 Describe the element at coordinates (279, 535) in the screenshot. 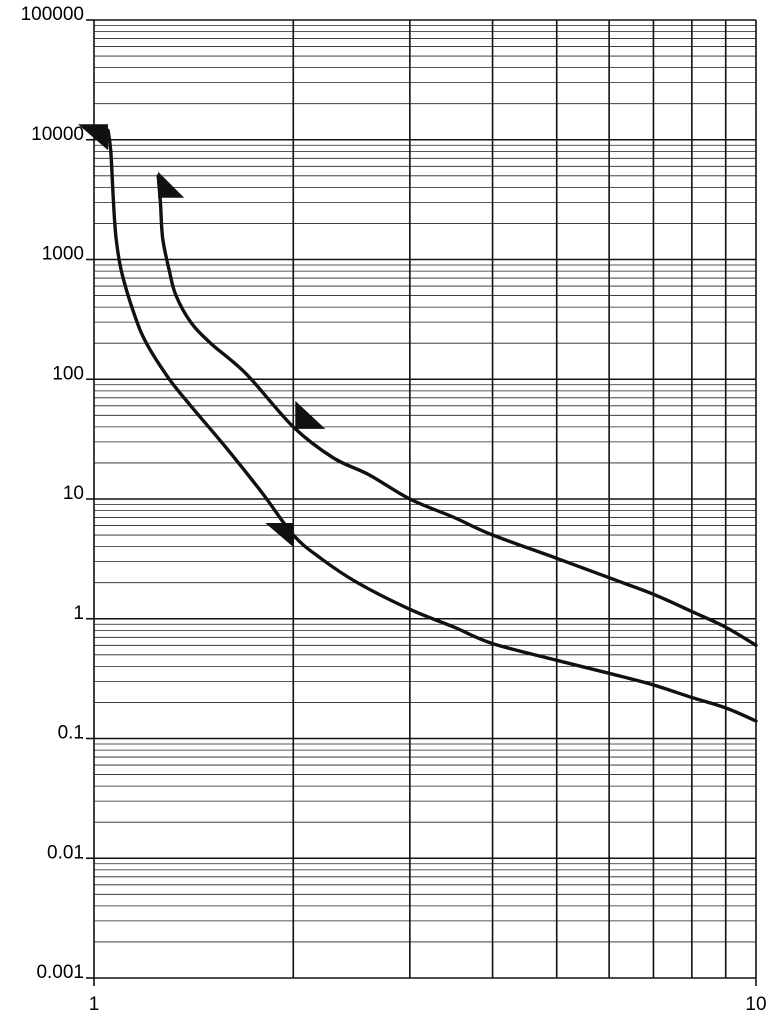

I see `curve-1-mid-marker` at that location.